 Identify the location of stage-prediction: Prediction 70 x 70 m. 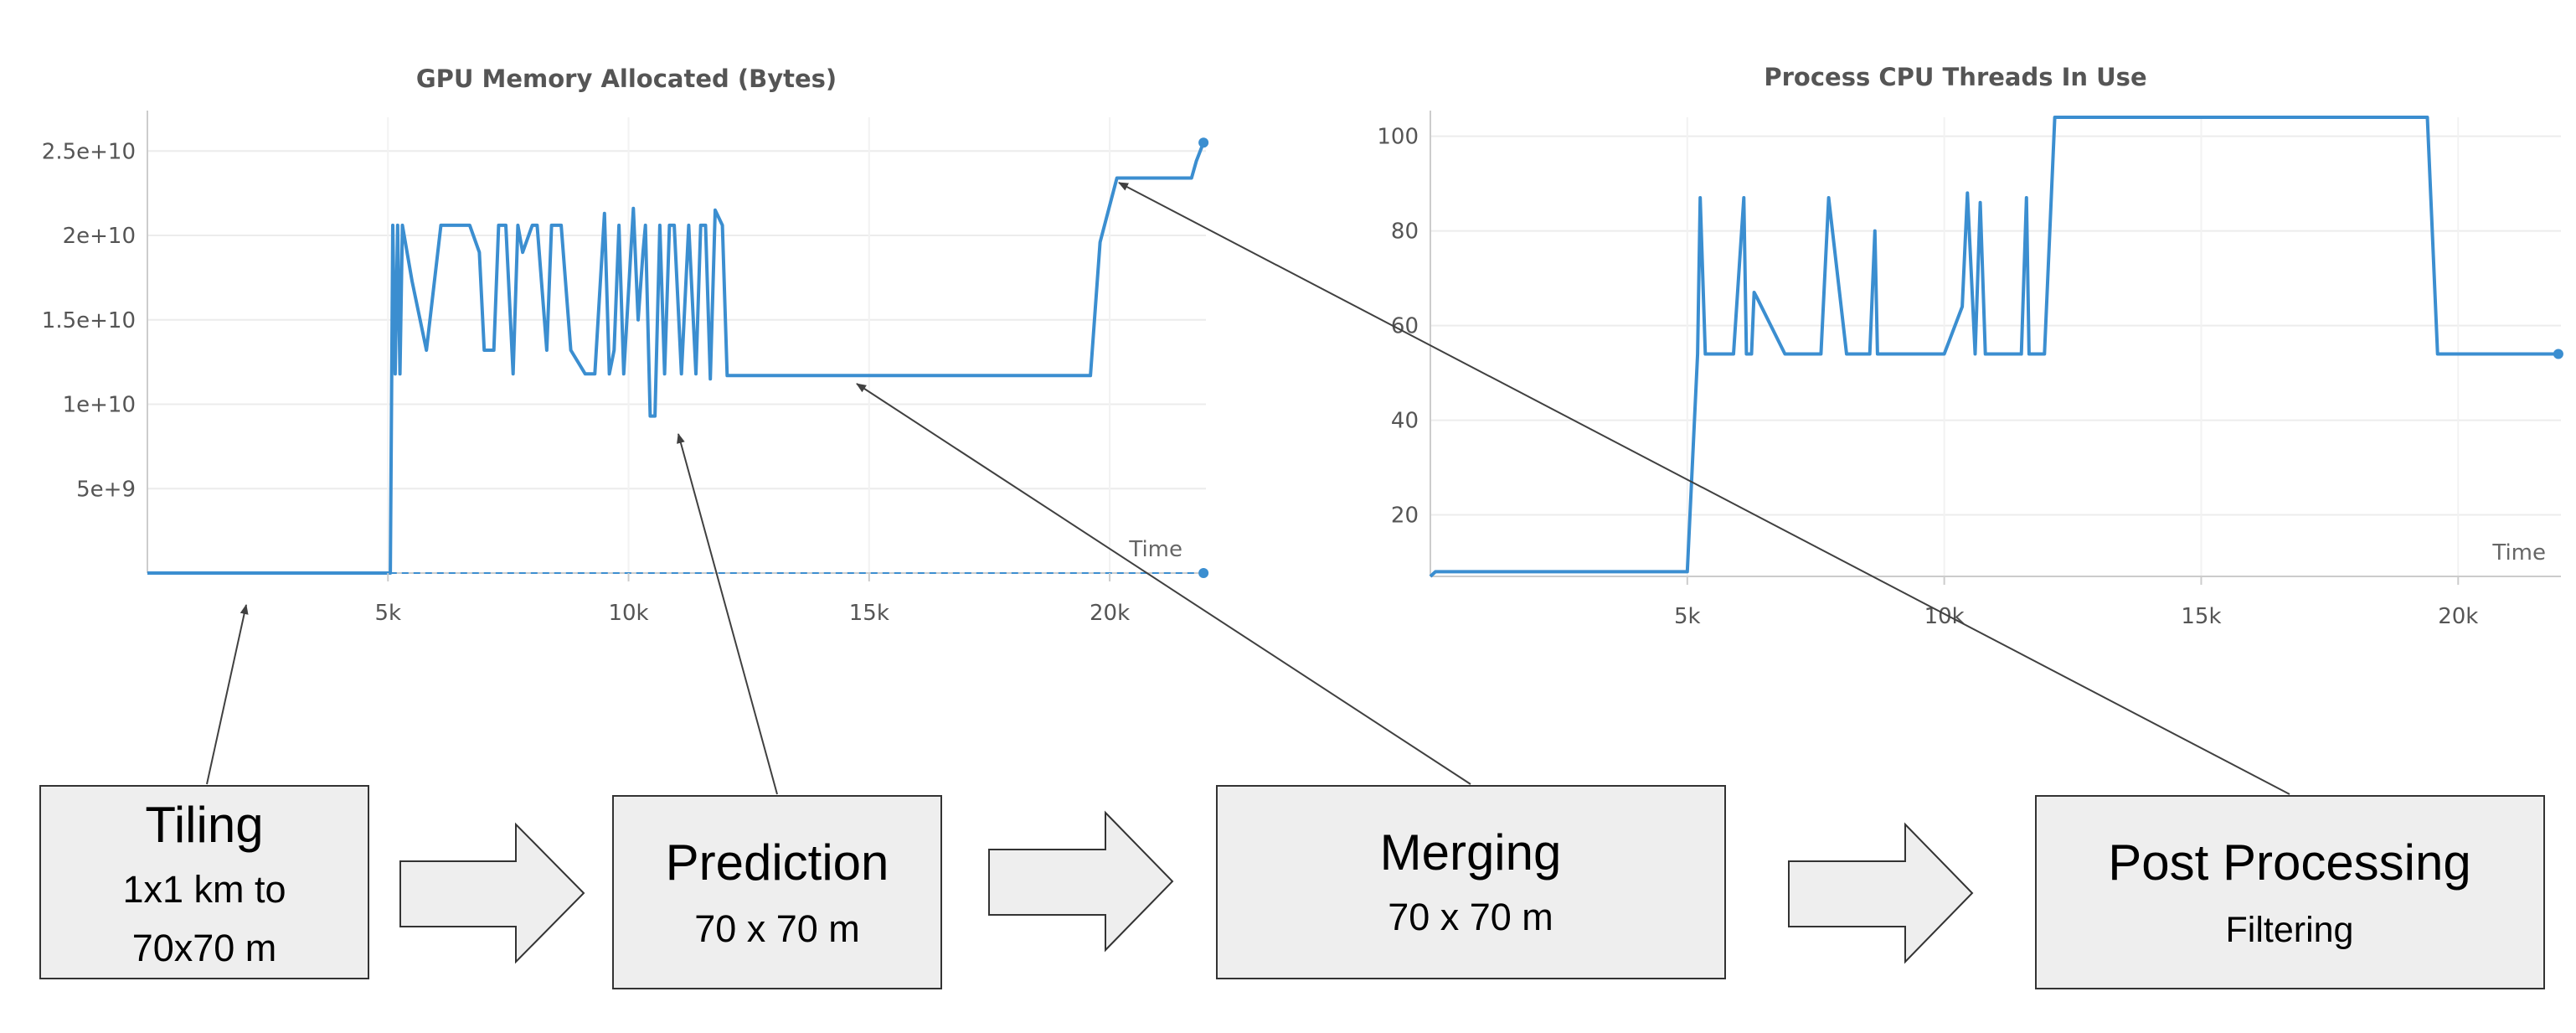
(777, 892).